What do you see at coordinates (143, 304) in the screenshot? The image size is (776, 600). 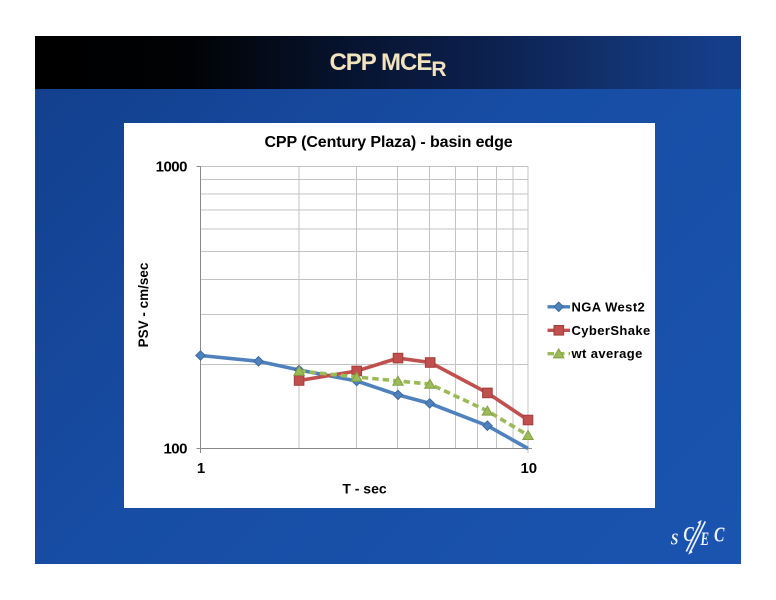 I see `svg-text: PSV - cm/sec` at bounding box center [143, 304].